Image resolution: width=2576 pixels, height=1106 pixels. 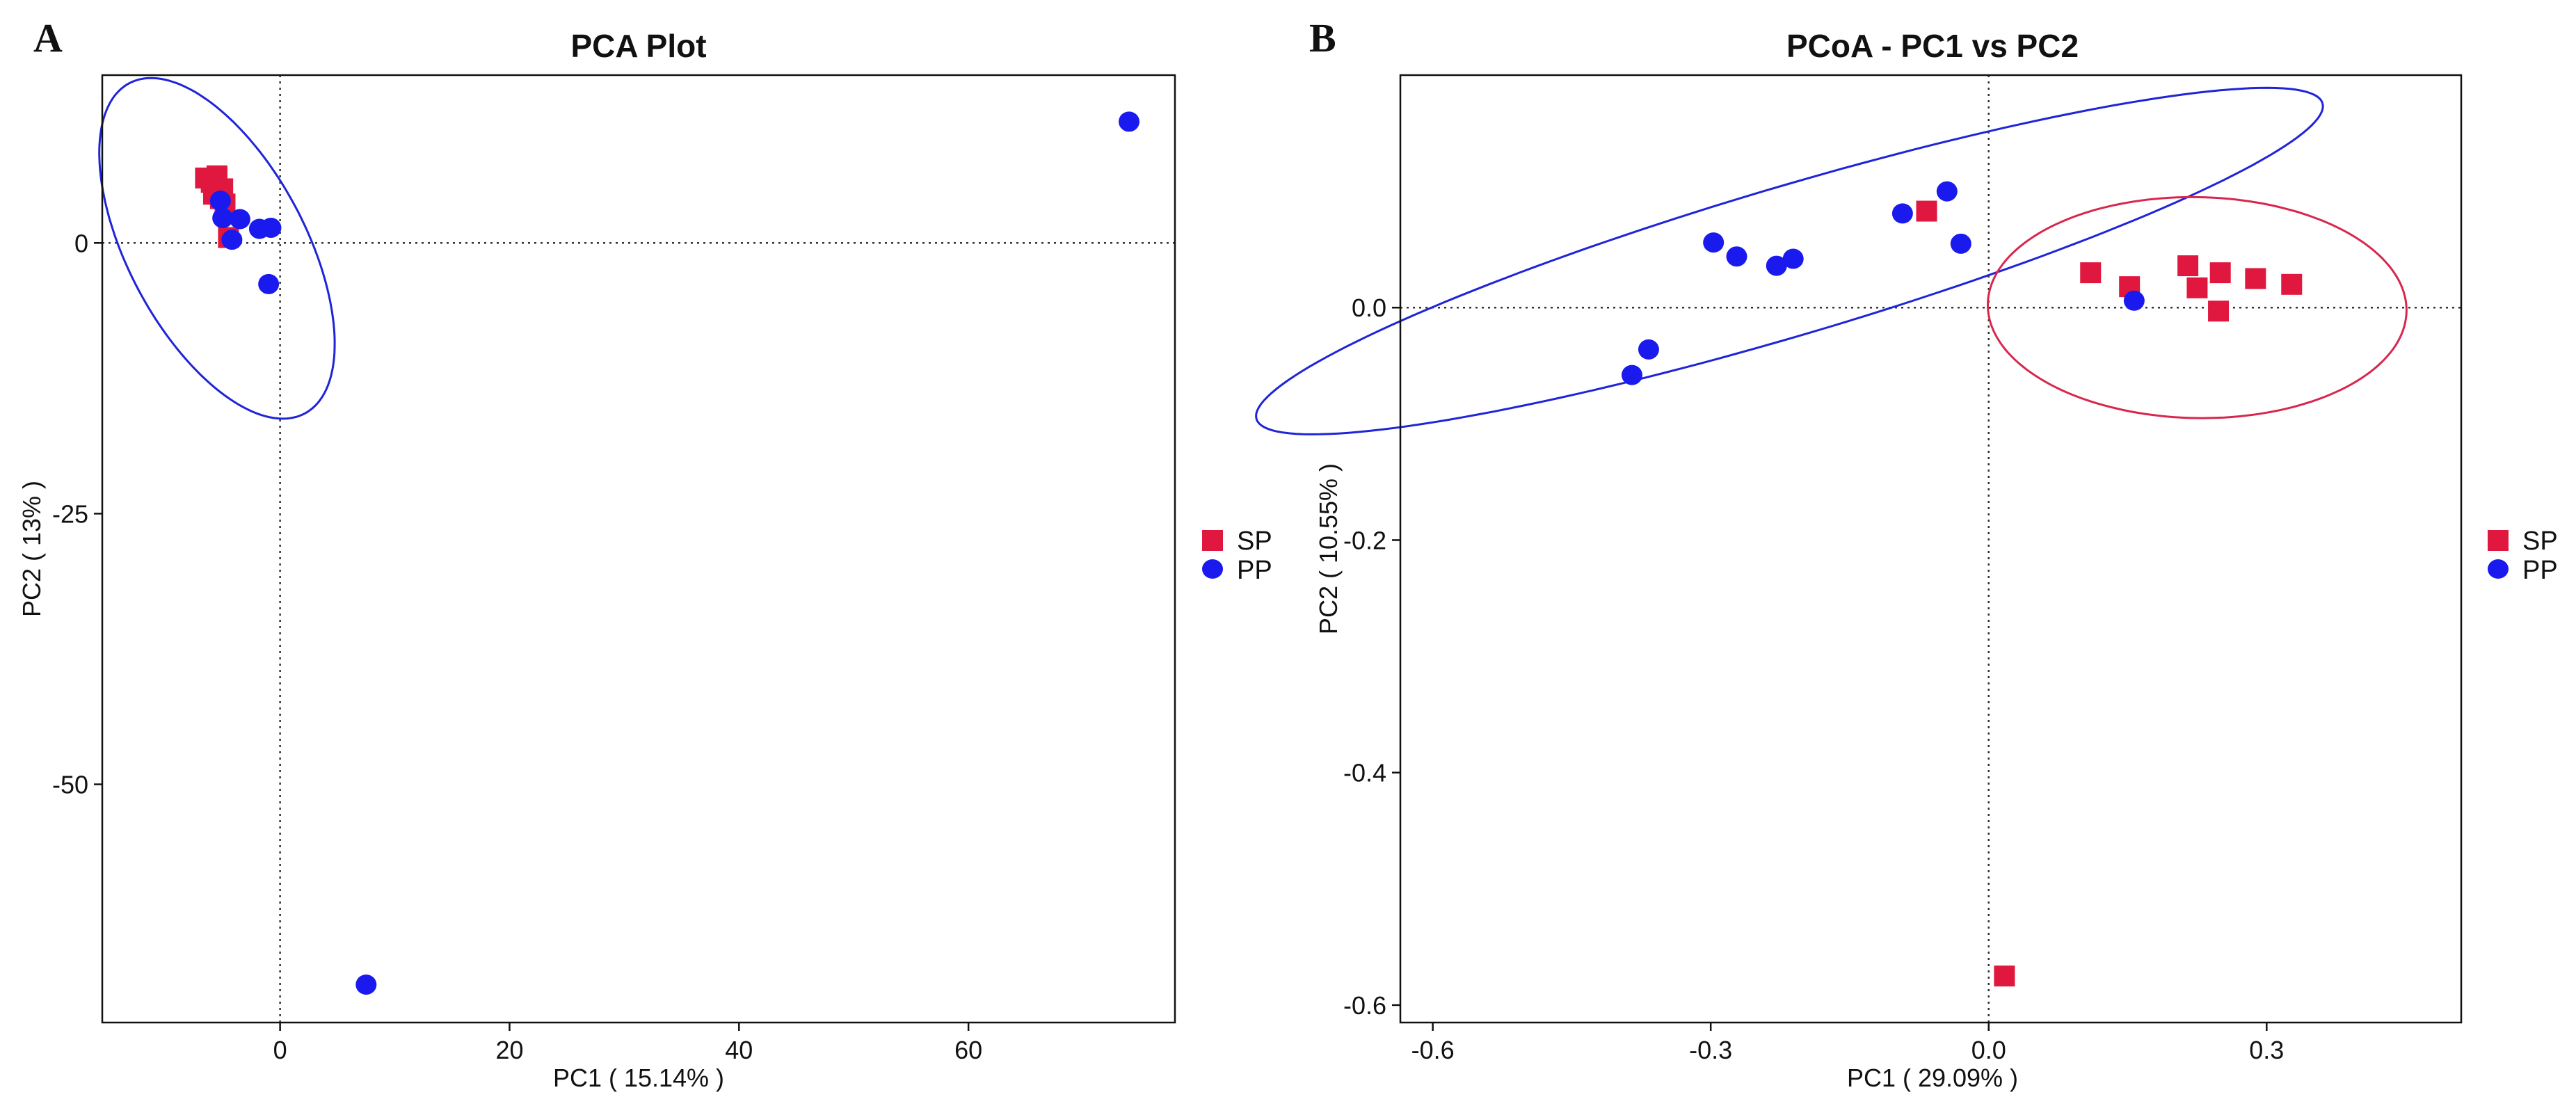 I want to click on panel-a-legend-pp-key, so click(x=1212, y=569).